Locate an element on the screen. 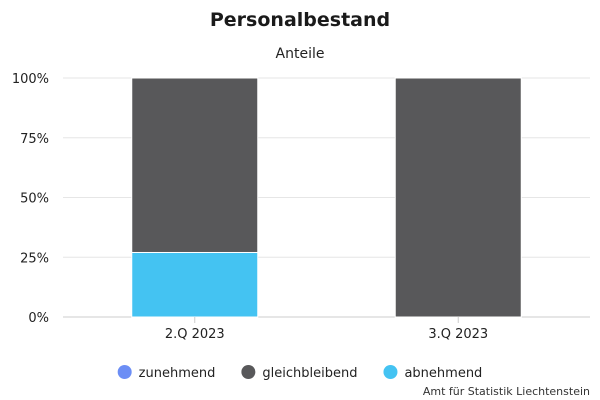 The width and height of the screenshot is (600, 400). x-axis-ticks: 2.Q 2023 3.Q 2023 is located at coordinates (326, 329).